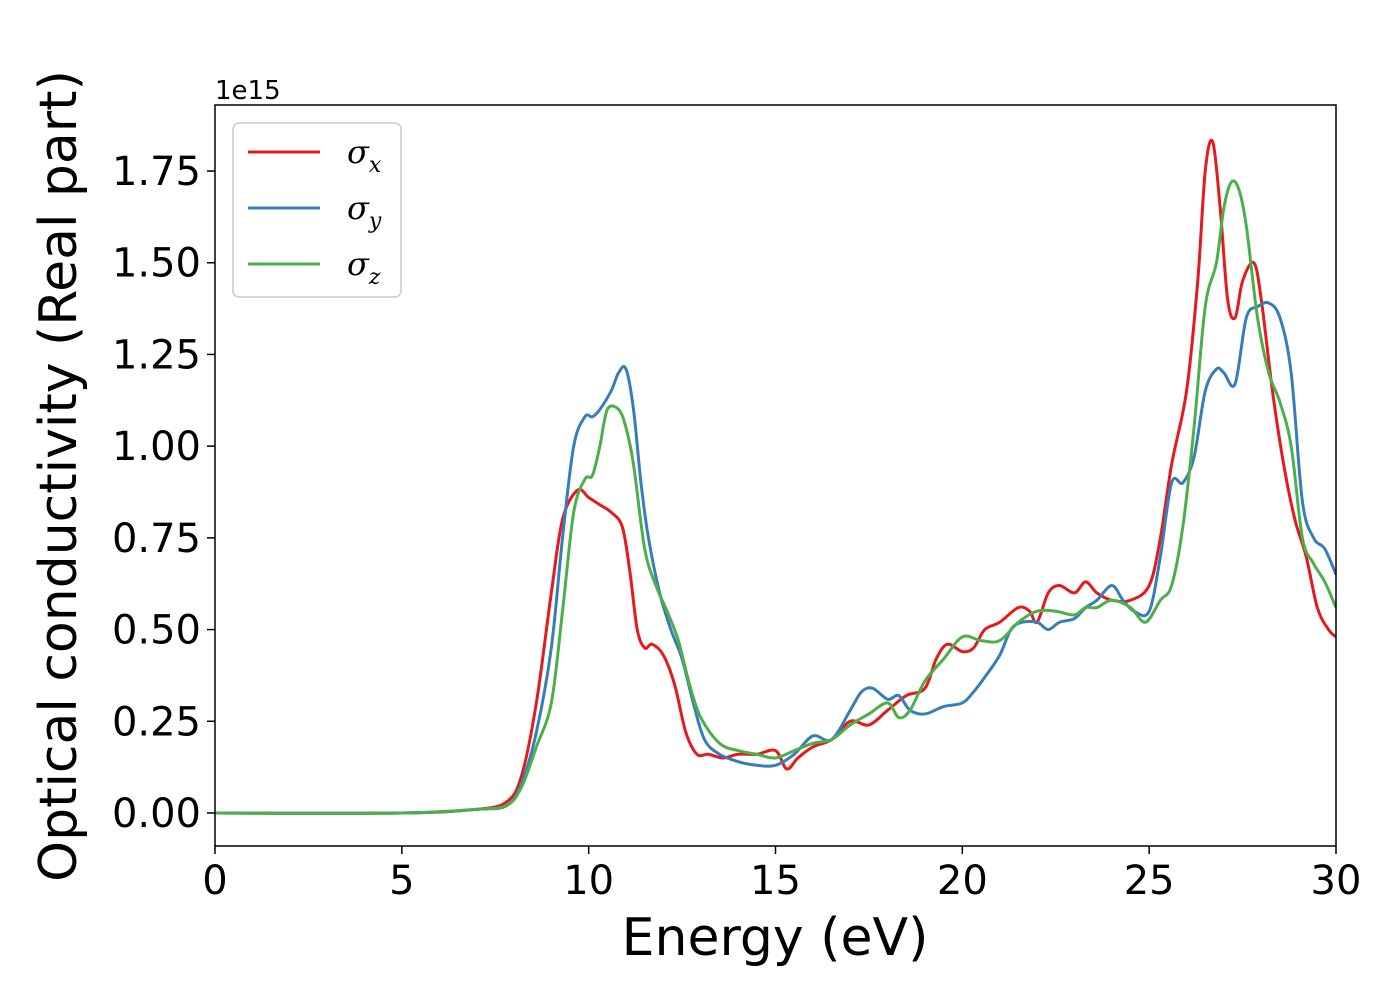 This screenshot has height=1000, width=1400. Describe the element at coordinates (1336, 881) in the screenshot. I see `x-tick-label: 30` at that location.